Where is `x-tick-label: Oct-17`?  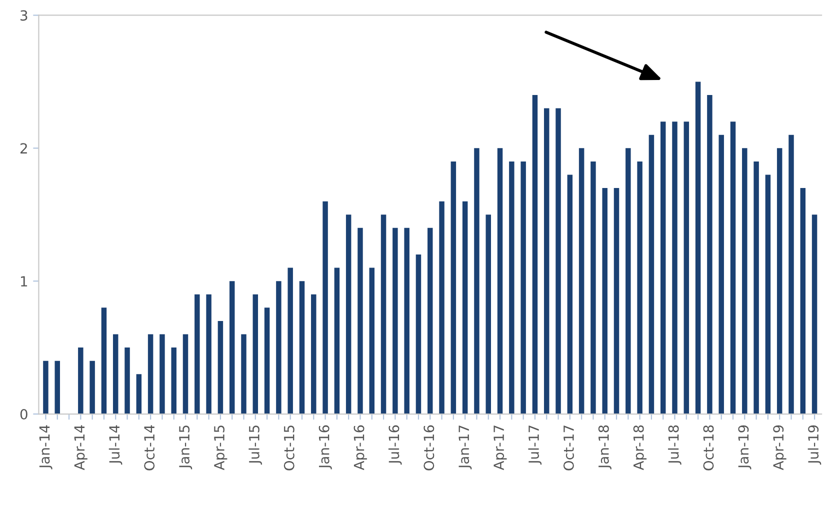
x-tick-label: Oct-17 is located at coordinates (568, 448).